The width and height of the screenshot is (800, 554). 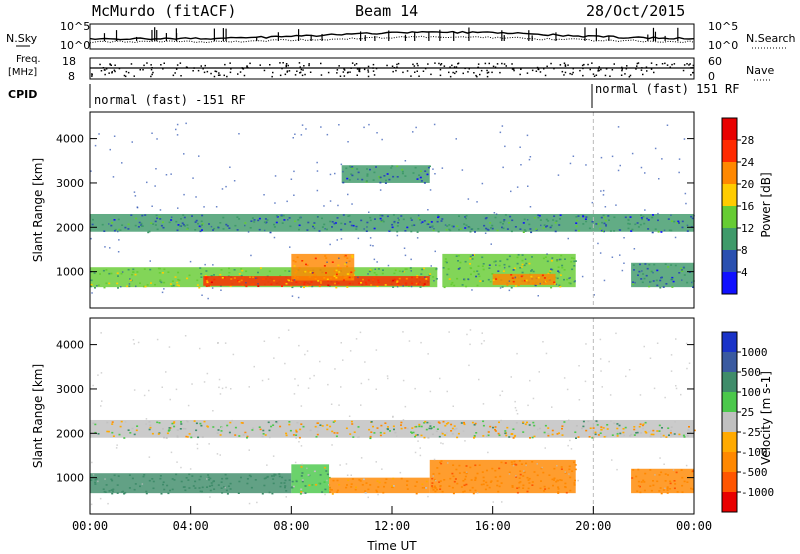 What do you see at coordinates (747, 184) in the screenshot?
I see `colorbar-tick-label: 20` at bounding box center [747, 184].